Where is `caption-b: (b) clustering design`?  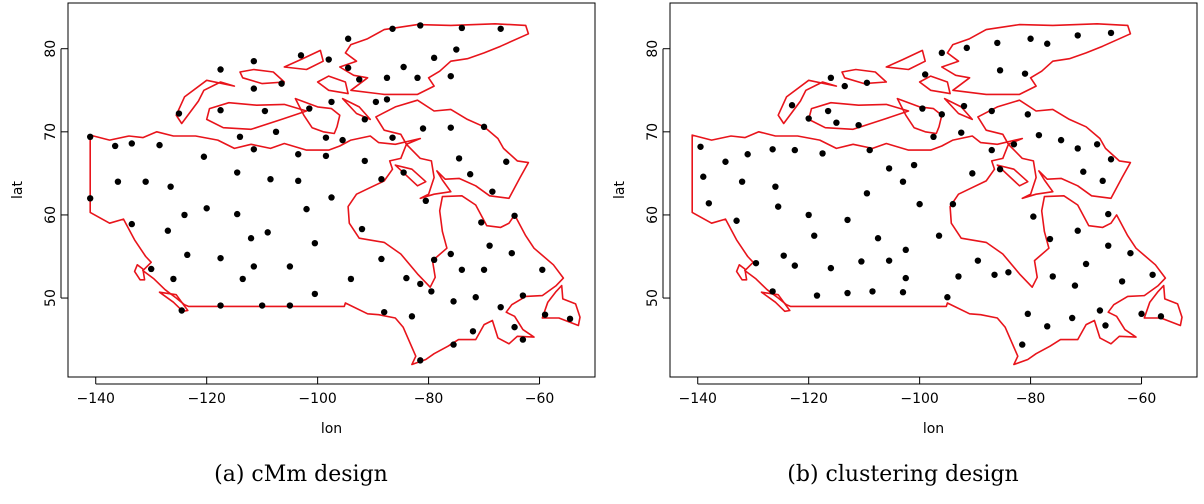
caption-b: (b) clustering design is located at coordinates (903, 474).